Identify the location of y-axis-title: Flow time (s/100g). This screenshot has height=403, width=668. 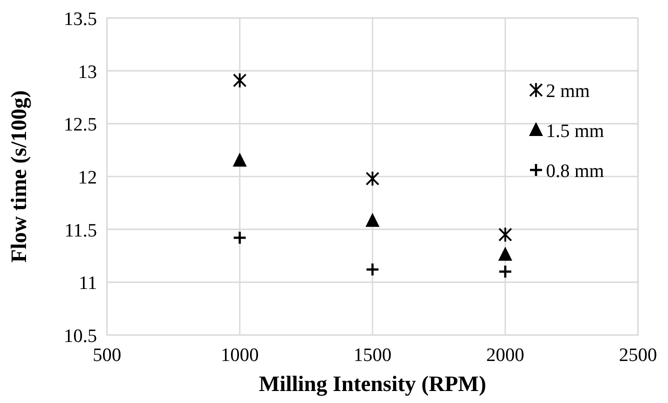
(18, 176).